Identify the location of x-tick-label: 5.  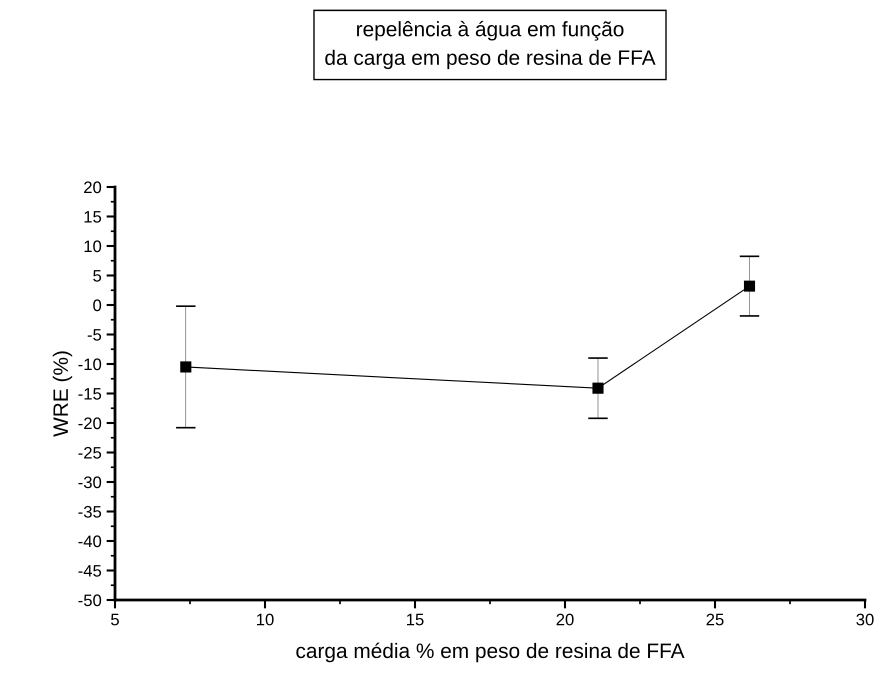
(115, 620).